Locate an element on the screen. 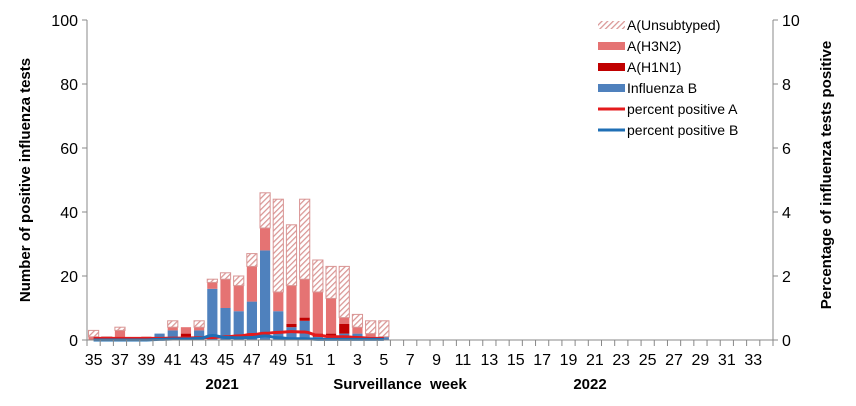 The width and height of the screenshot is (856, 406). x-tick-label: 21 is located at coordinates (595, 360).